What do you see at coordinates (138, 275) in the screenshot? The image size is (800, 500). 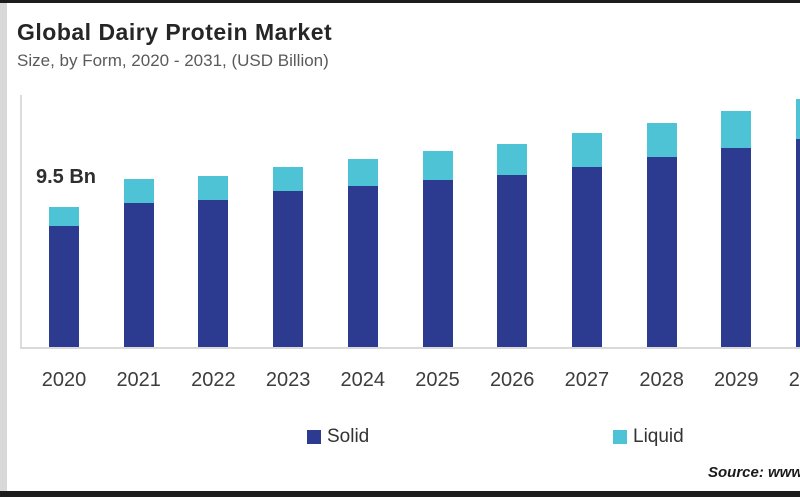 I see `bar-segment-solid-2021` at bounding box center [138, 275].